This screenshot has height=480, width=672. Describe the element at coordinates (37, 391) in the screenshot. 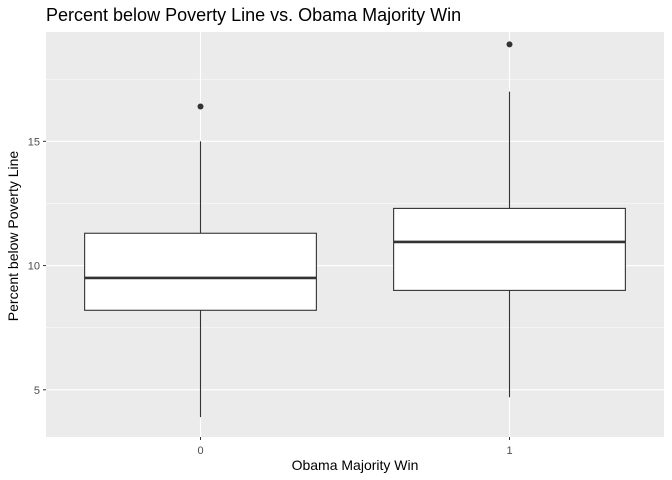

I see `y-tick-label: 5` at that location.